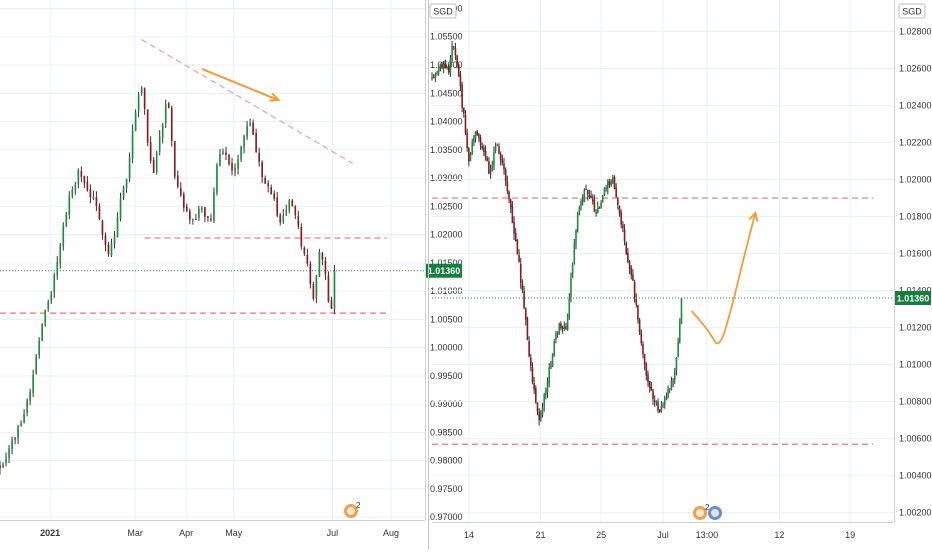 The width and height of the screenshot is (932, 555). Describe the element at coordinates (912, 11) in the screenshot. I see `currency-label-box: SGD` at that location.